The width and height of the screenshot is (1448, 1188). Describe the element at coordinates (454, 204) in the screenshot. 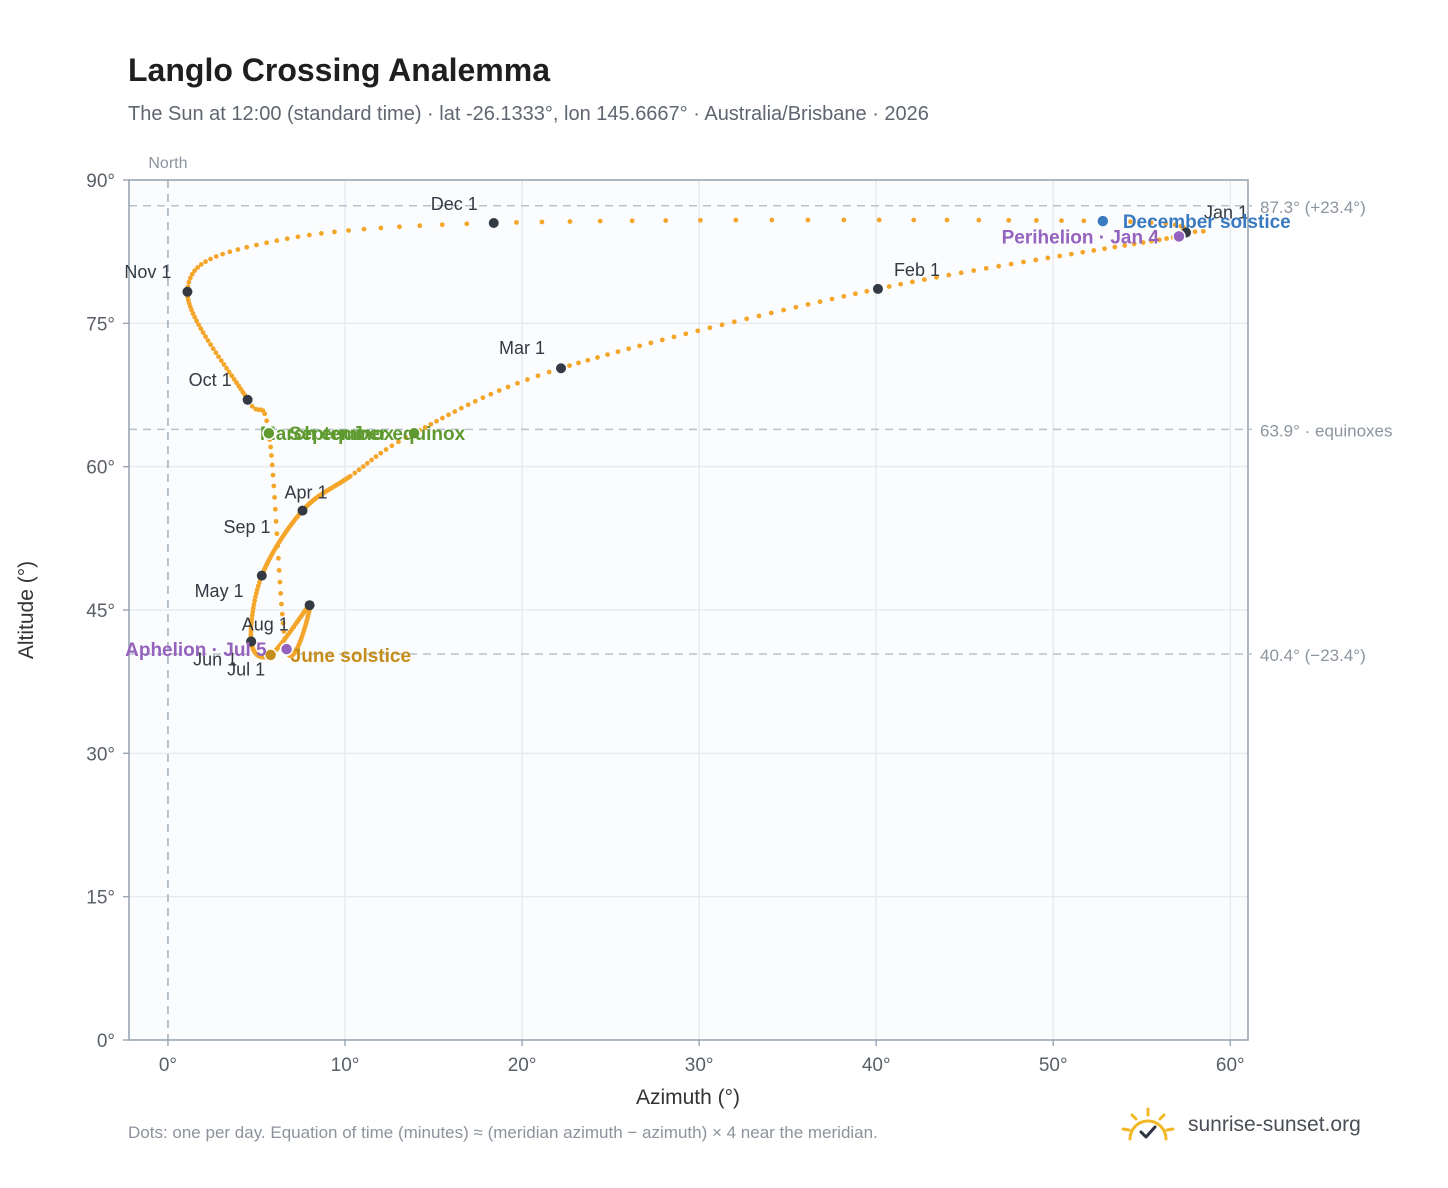

I see `month-label: Dec 1` at that location.